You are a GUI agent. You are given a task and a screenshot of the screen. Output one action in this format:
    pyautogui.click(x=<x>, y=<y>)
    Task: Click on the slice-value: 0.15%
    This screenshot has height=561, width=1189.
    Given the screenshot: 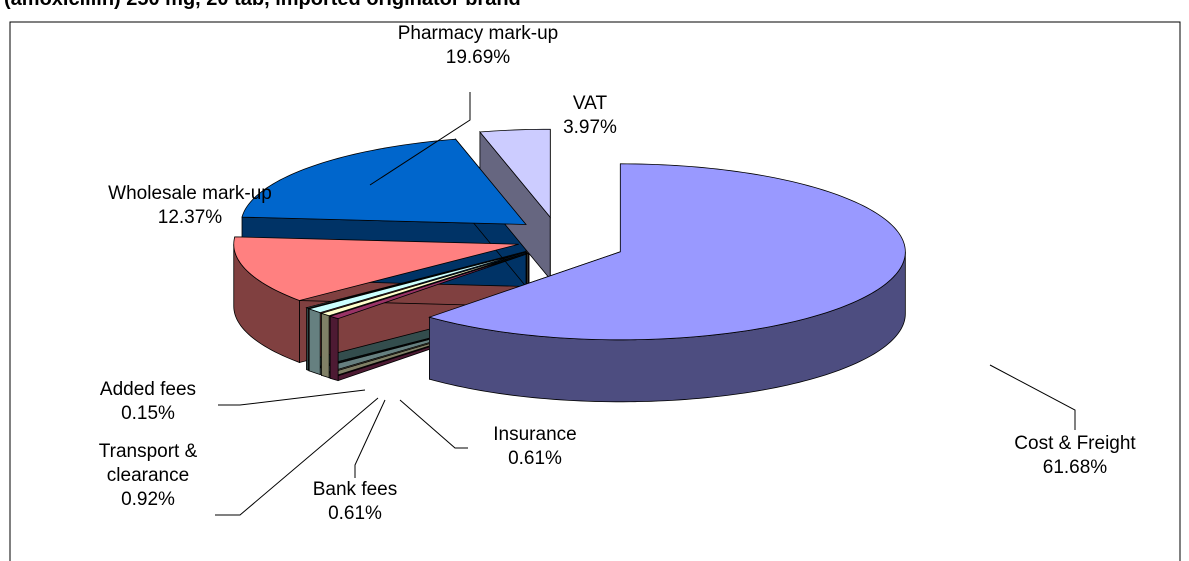 What is the action you would take?
    pyautogui.click(x=148, y=413)
    